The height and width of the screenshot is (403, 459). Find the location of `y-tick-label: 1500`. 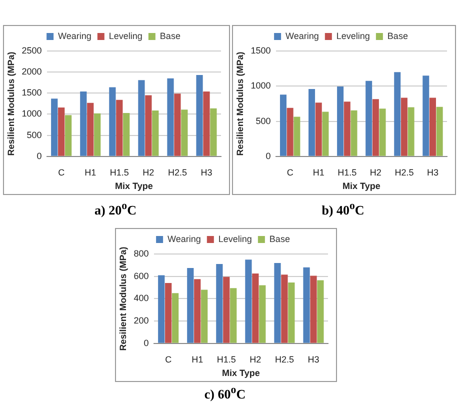

y-tick-label: 1500 is located at coordinates (260, 50).